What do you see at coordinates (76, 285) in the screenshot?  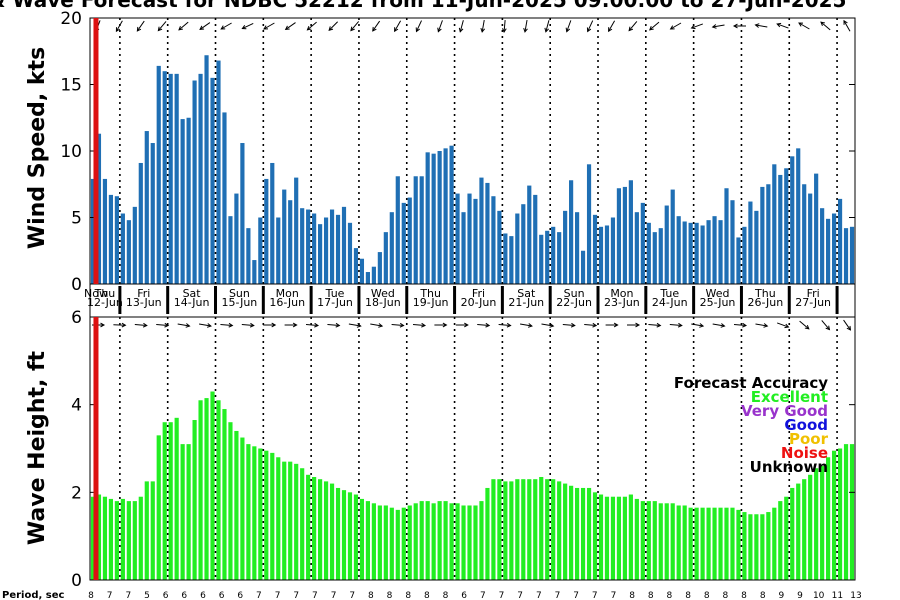 I see `wind-y-tick-label: 0` at bounding box center [76, 285].